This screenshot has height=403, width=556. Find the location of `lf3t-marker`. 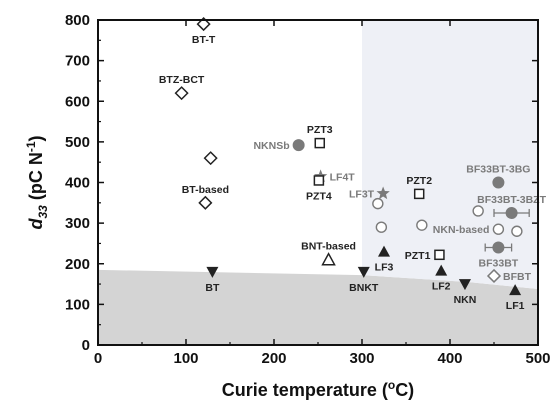

lf3t-marker is located at coordinates (383, 193).